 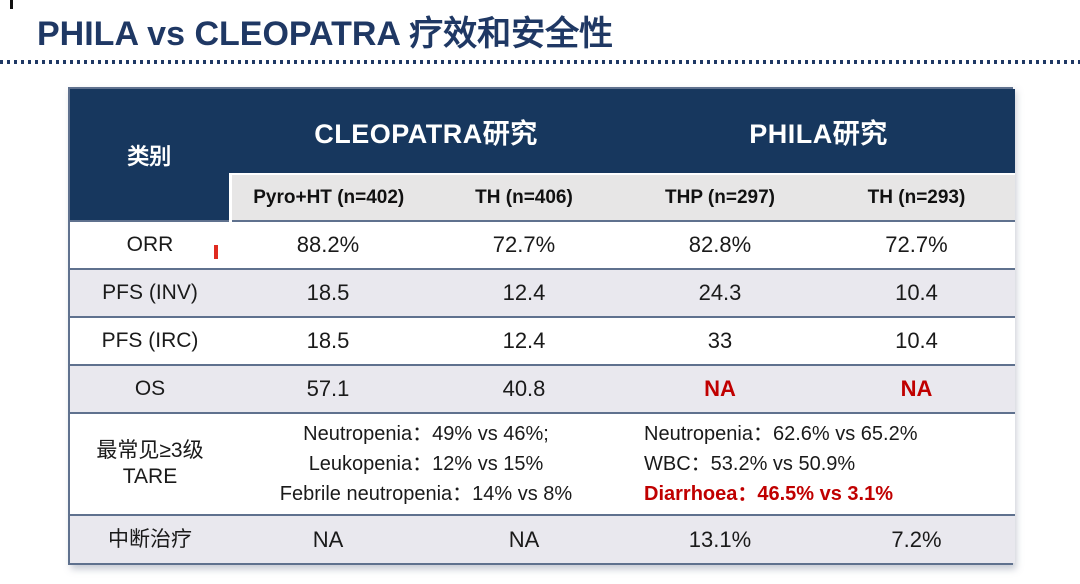 I want to click on cell-os-cleopatra-th: 40.8, so click(x=524, y=388).